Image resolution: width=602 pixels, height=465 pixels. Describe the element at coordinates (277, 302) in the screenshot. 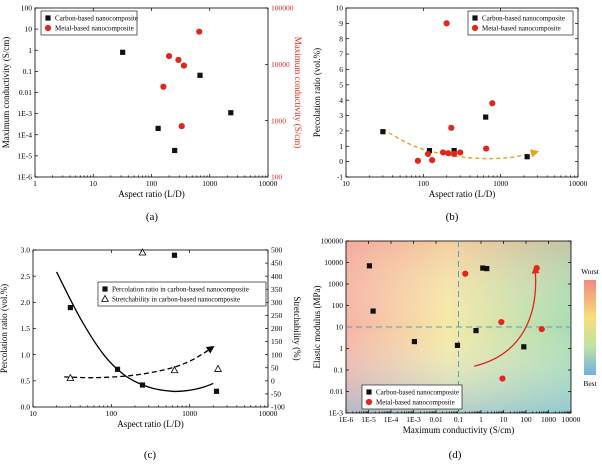

I see `y2-tick-label: 300` at that location.